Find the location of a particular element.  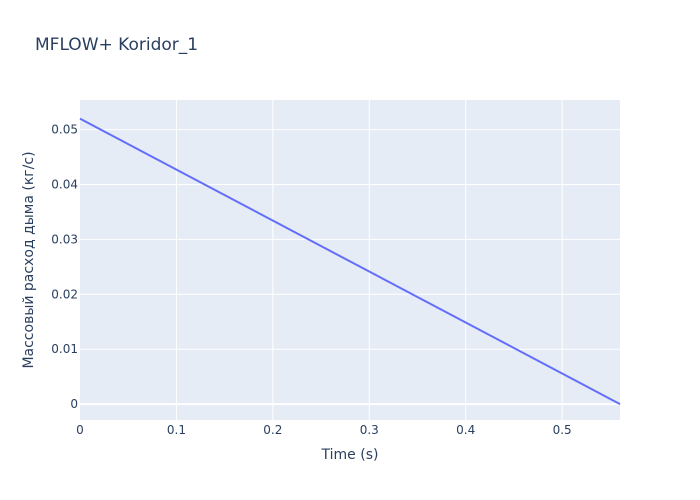

x-tick-label: 0.3 is located at coordinates (369, 430).